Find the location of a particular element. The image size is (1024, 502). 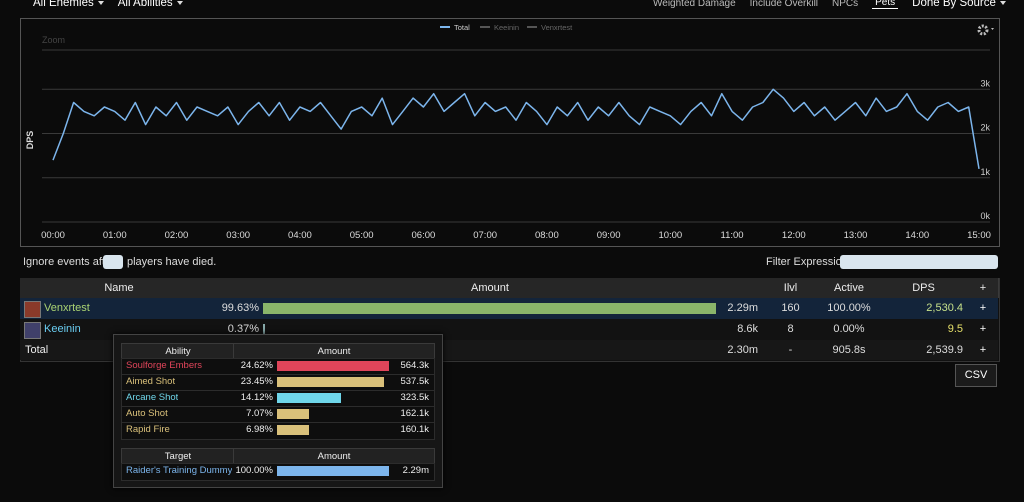

nav-label: Done By Source is located at coordinates (954, 4).